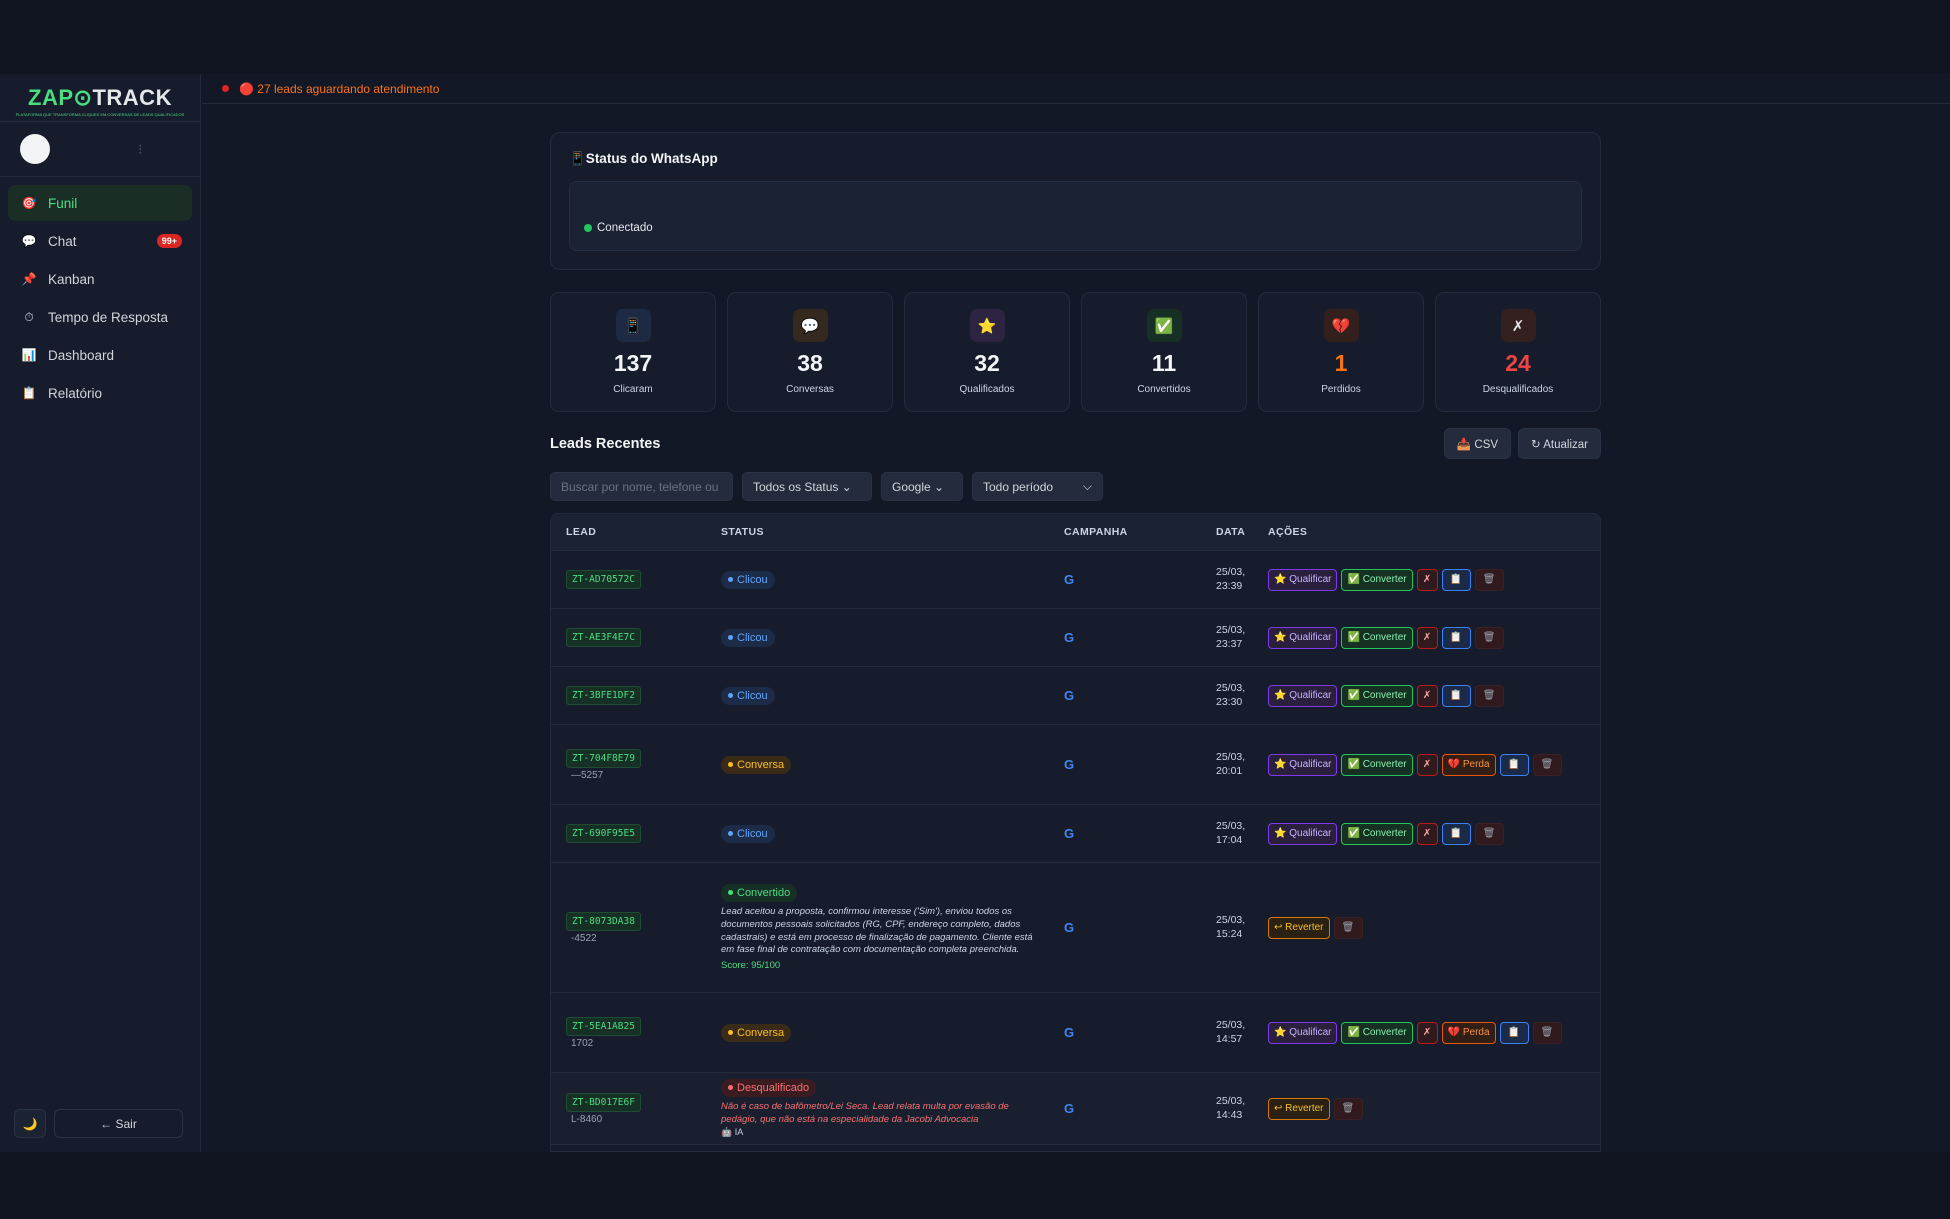 This screenshot has width=1950, height=1219. Describe the element at coordinates (641, 486) in the screenshot. I see `search-input: Buscar por nome, telefone ou` at that location.